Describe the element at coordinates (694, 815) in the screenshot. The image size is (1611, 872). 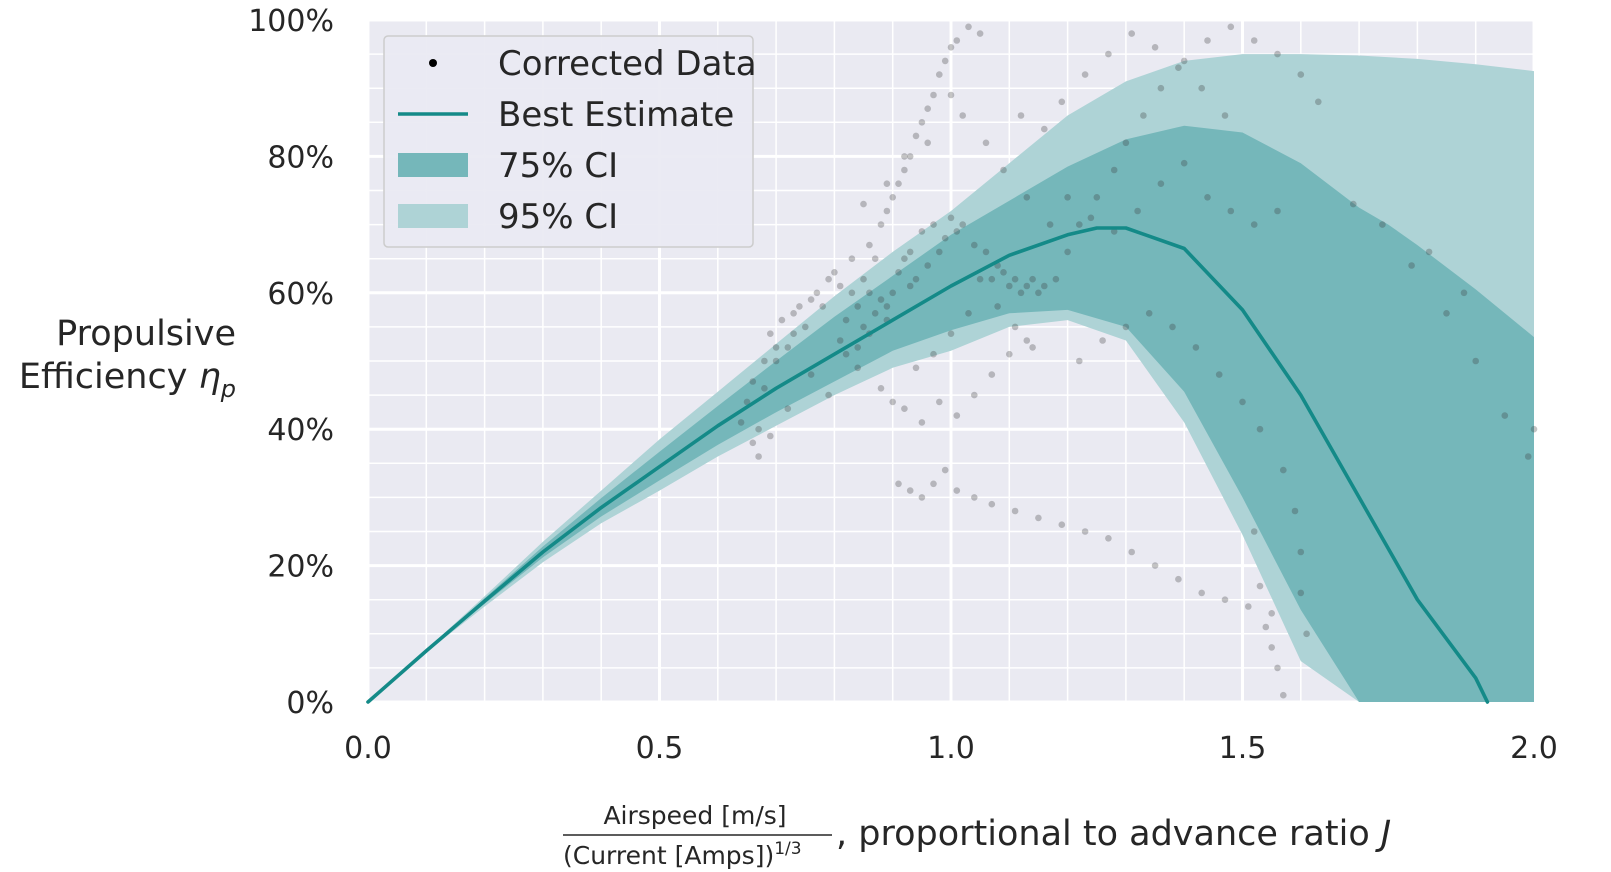
I see `x-axis-label-numerator: Airspeed [m/s]` at that location.